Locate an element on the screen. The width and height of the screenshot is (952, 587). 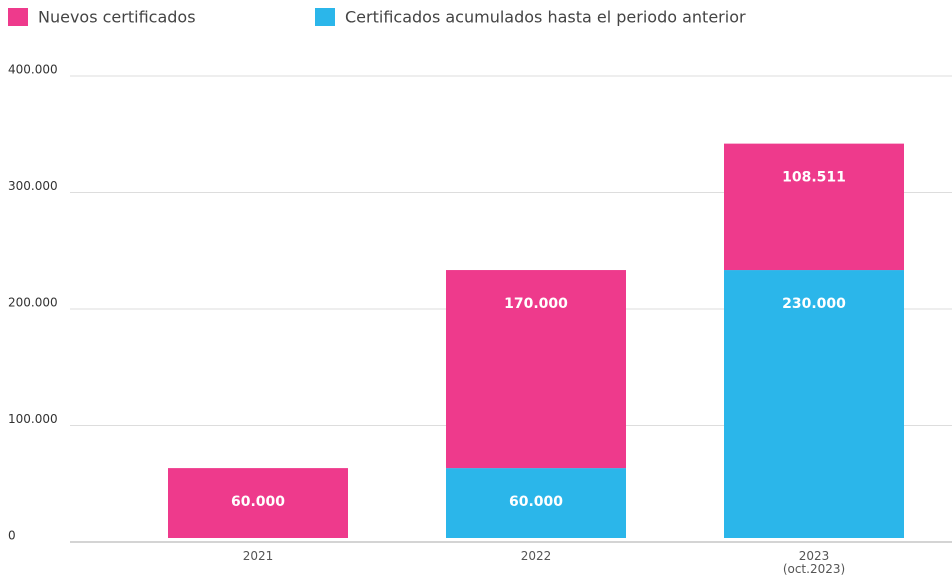
y-tick-label: 200.000 is located at coordinates (33, 303).